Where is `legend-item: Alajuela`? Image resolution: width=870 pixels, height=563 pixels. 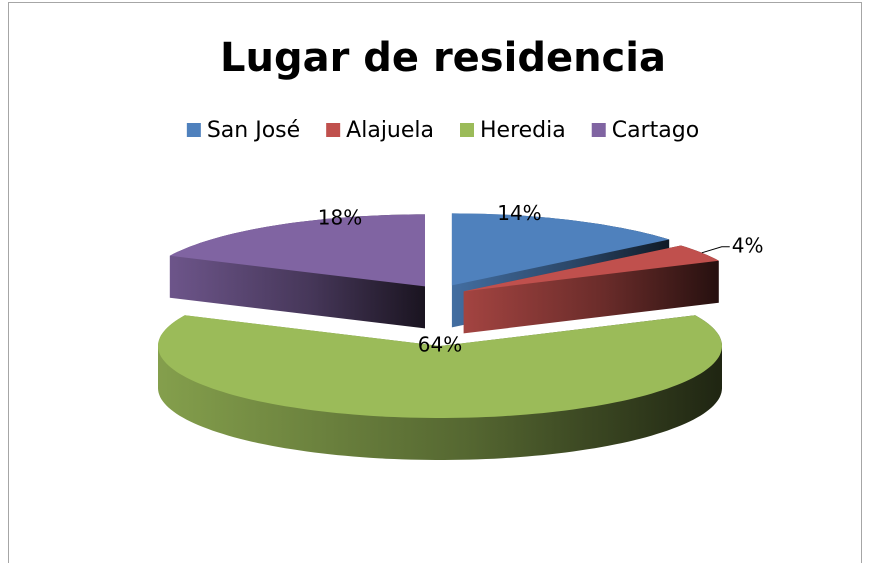 legend-item: Alajuela is located at coordinates (380, 130).